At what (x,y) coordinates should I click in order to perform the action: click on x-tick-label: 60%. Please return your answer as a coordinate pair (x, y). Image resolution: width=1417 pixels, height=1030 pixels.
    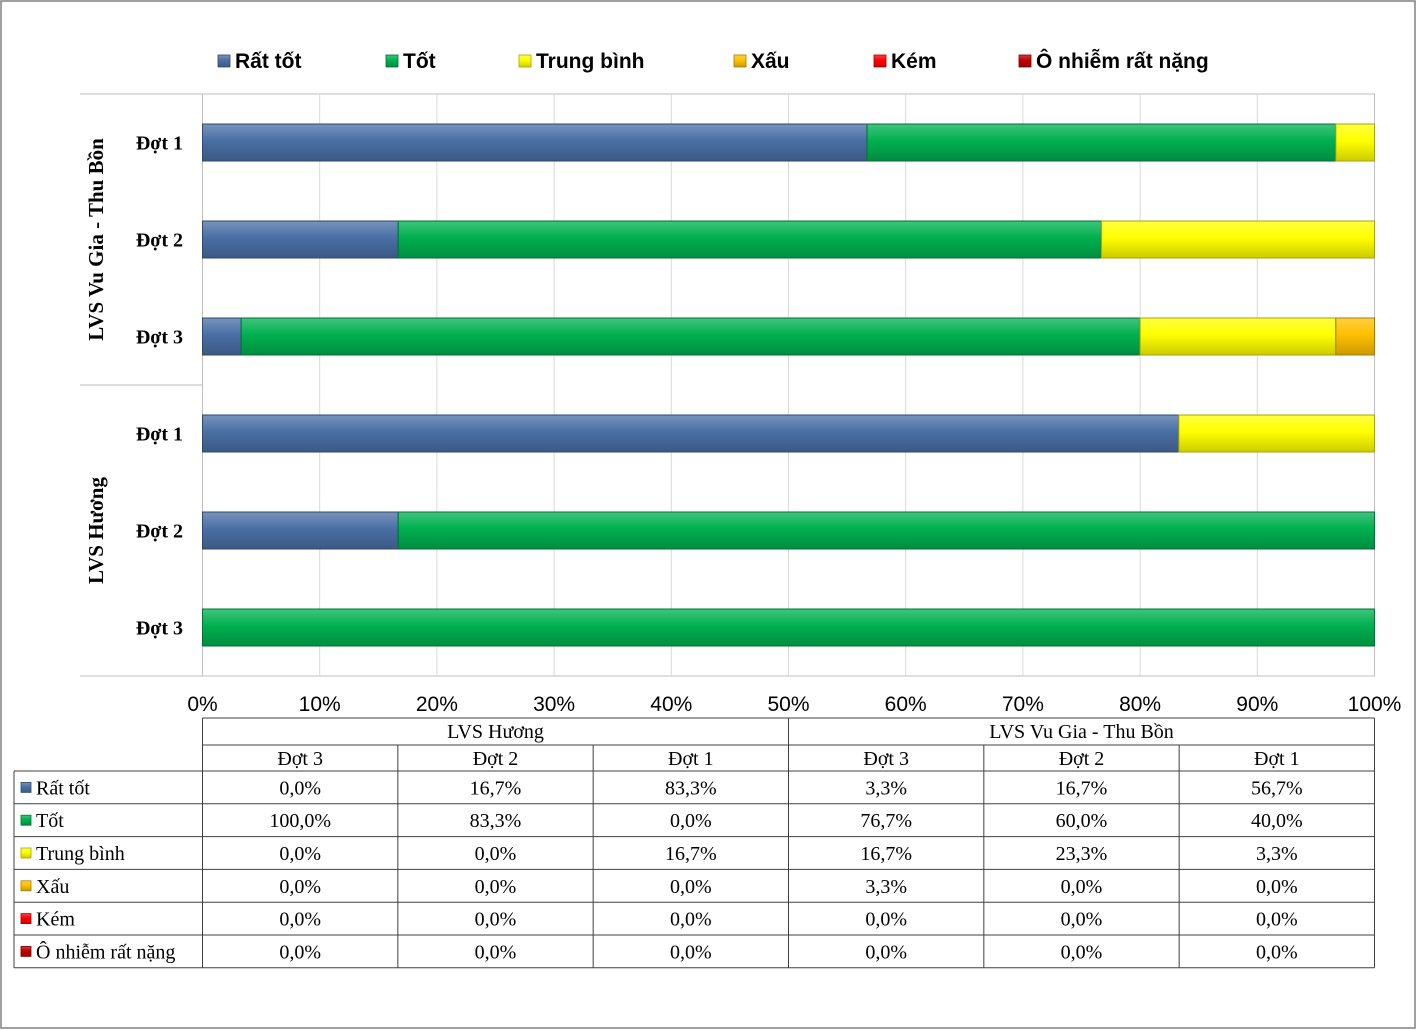
    Looking at the image, I should click on (906, 704).